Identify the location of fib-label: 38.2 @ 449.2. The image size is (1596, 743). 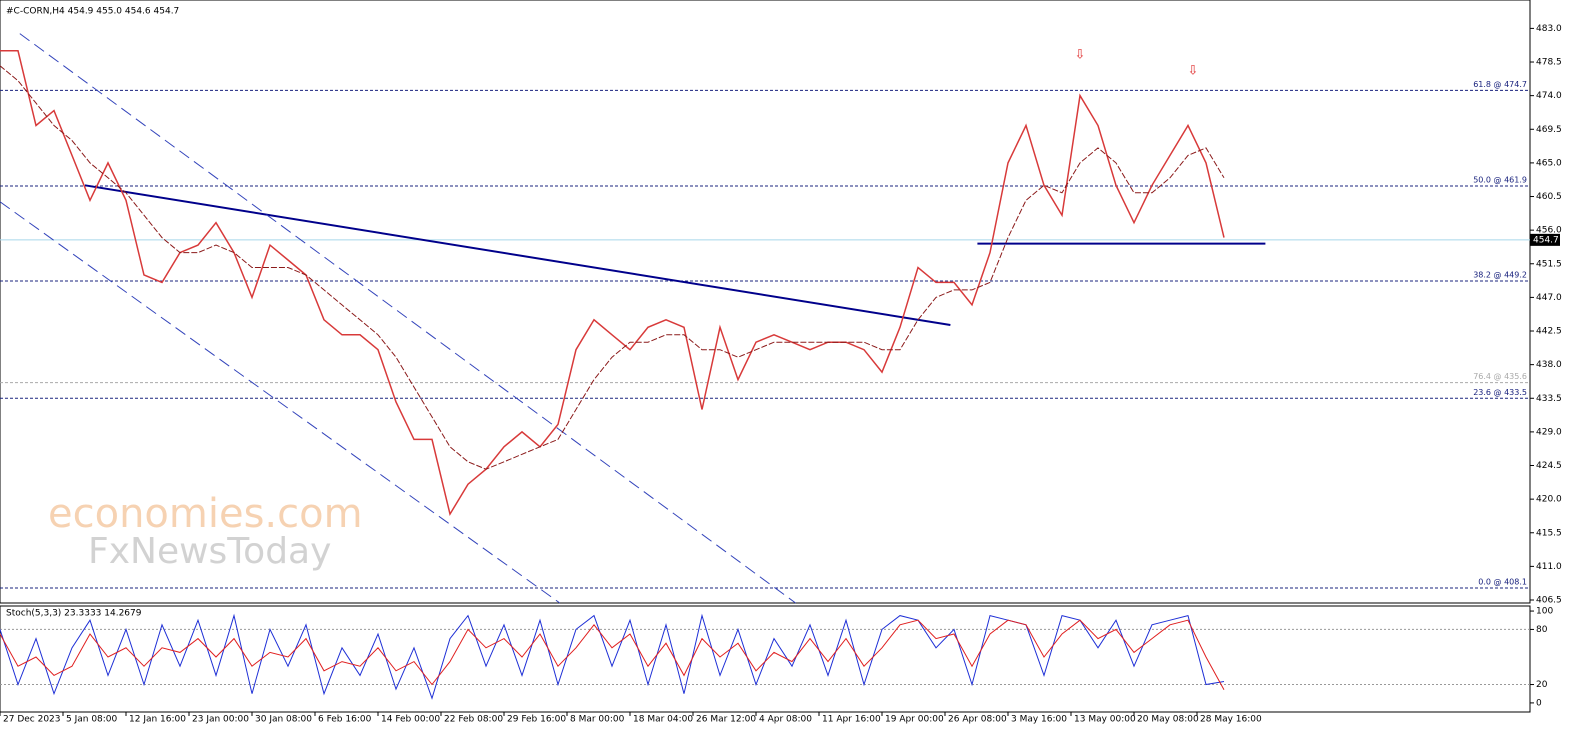
(1500, 274).